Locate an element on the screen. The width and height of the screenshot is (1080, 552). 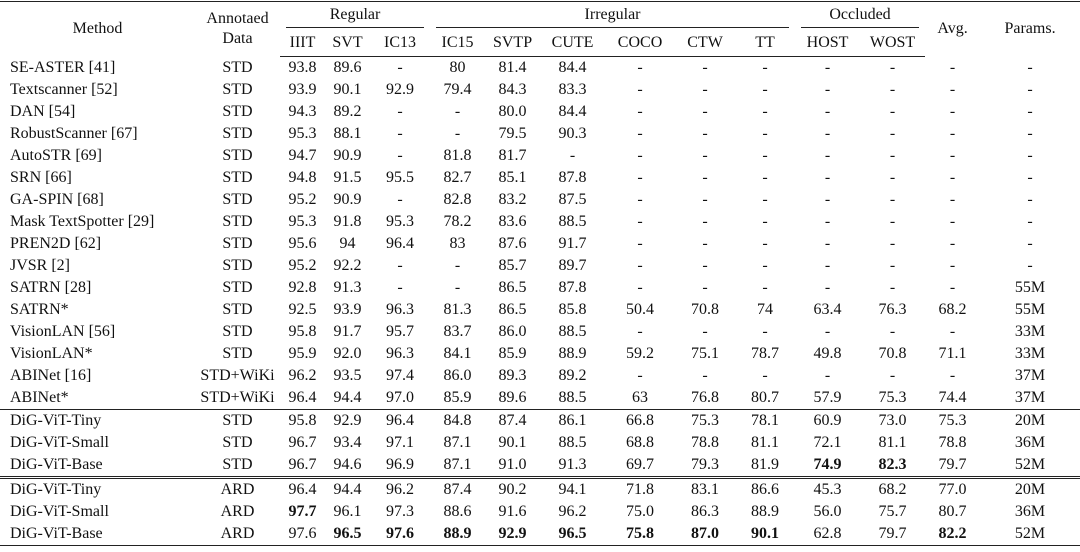
value-cell: 86.1 is located at coordinates (573, 420).